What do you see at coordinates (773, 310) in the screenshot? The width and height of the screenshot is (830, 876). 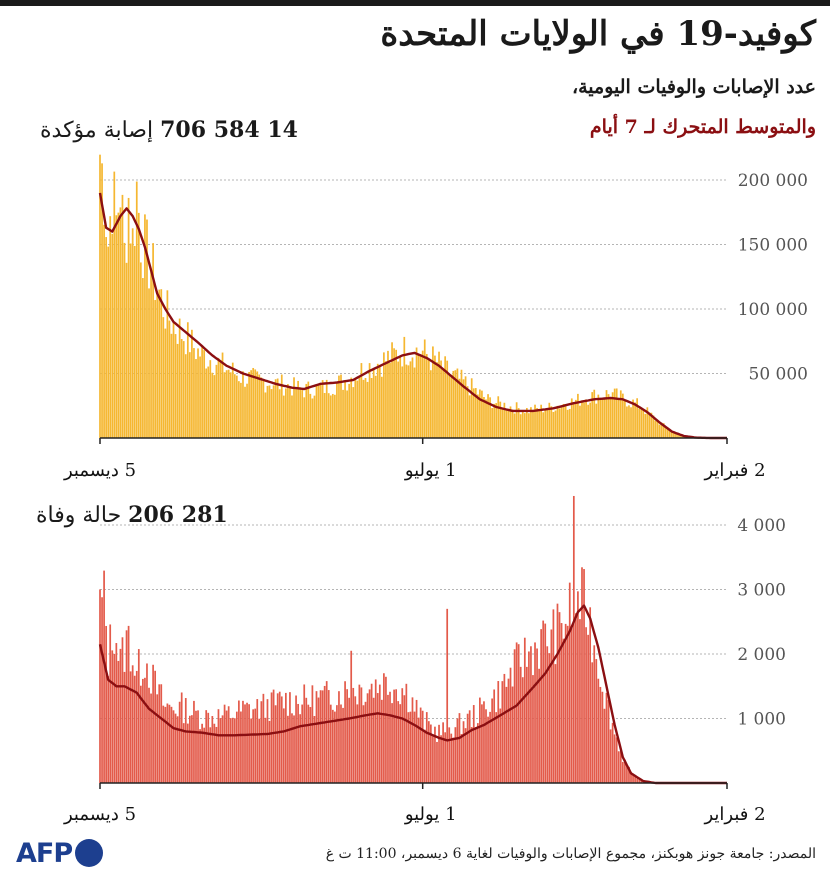 I see `y-tick-label: 100 000` at bounding box center [773, 310].